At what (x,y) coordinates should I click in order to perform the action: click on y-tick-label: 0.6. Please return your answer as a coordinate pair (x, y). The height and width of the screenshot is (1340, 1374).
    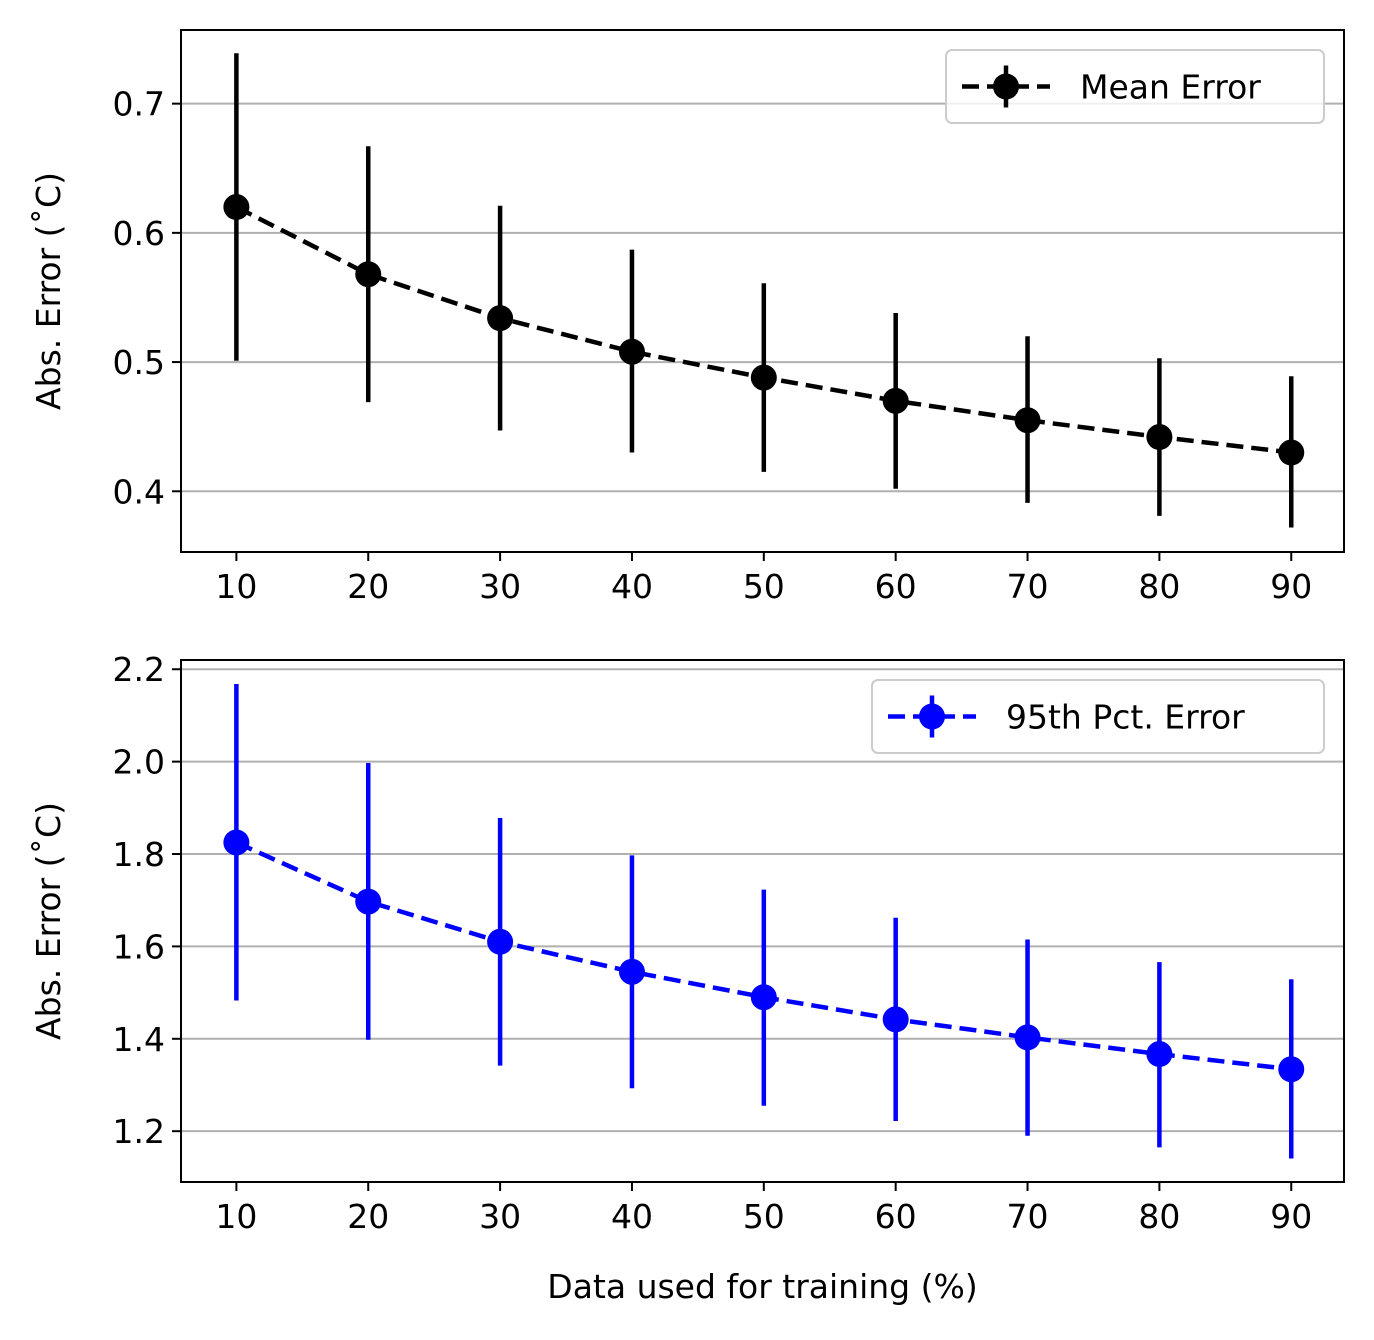
    Looking at the image, I should click on (139, 233).